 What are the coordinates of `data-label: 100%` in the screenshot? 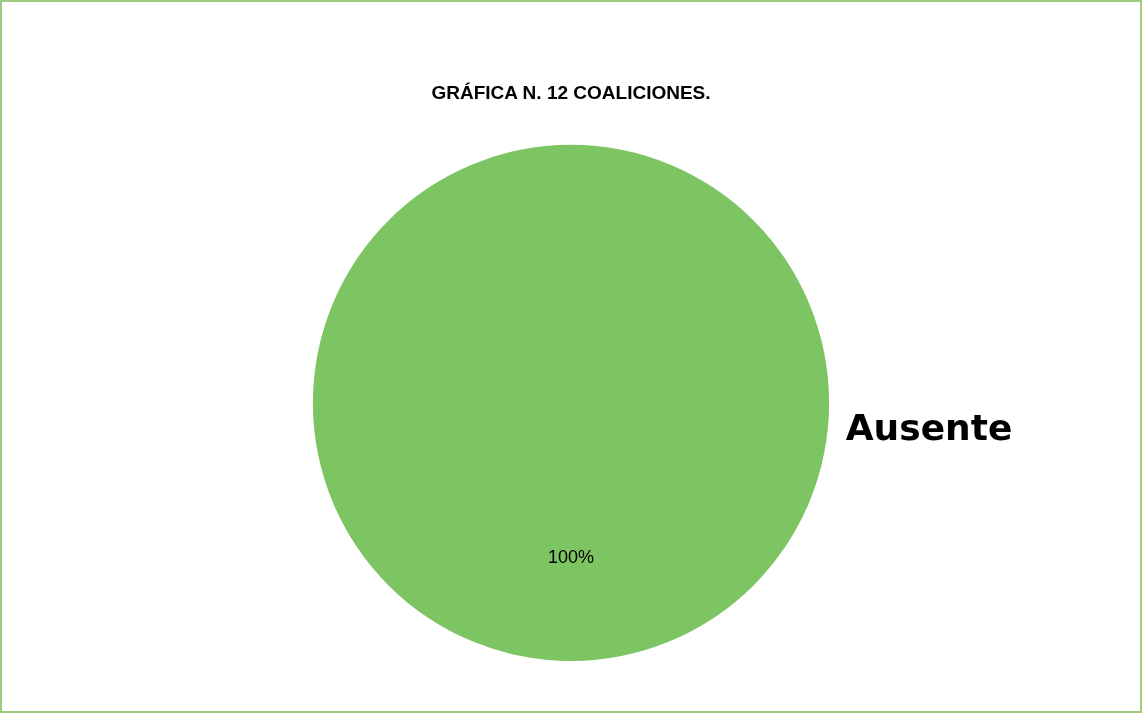 It's located at (571, 556).